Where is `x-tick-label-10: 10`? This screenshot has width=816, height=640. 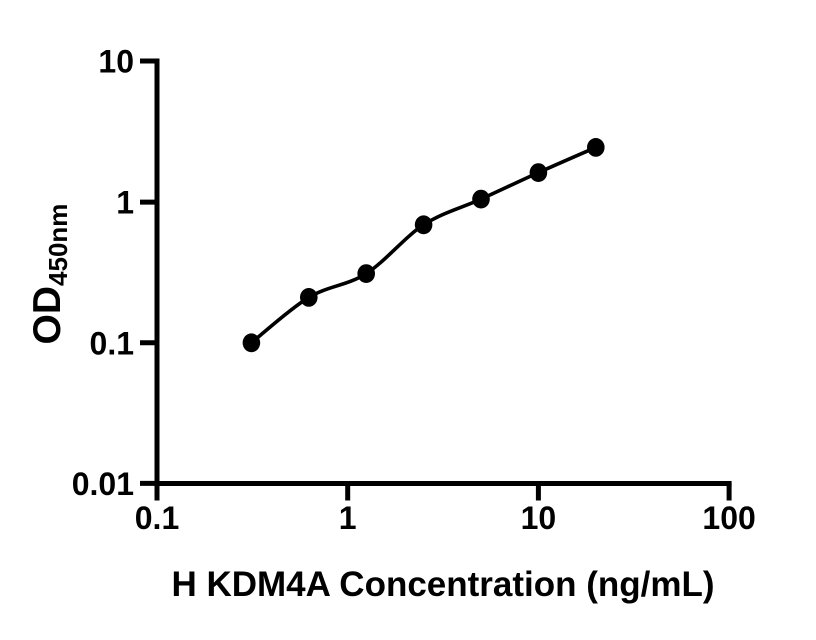 x-tick-label-10: 10 is located at coordinates (539, 518).